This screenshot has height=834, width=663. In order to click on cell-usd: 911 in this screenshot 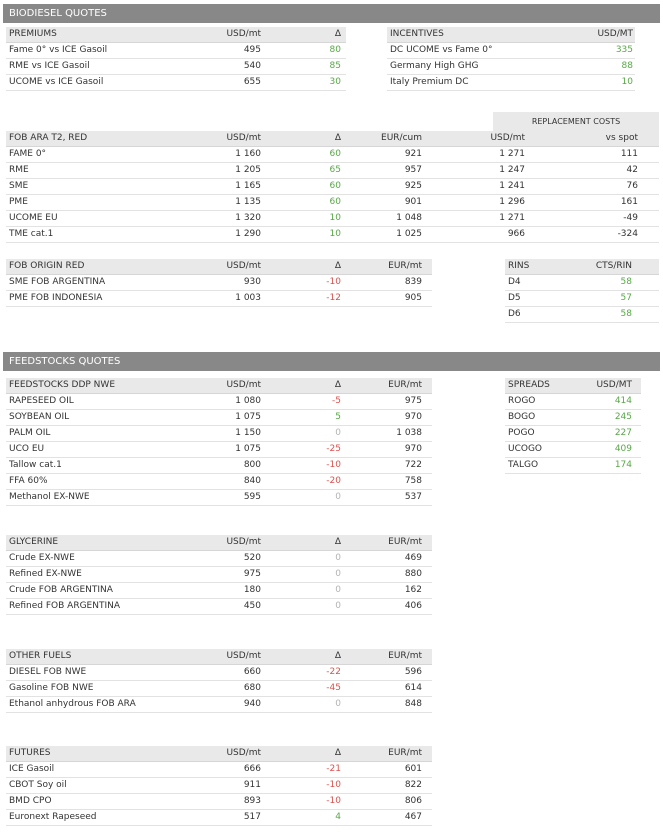, I will do `click(252, 785)`.